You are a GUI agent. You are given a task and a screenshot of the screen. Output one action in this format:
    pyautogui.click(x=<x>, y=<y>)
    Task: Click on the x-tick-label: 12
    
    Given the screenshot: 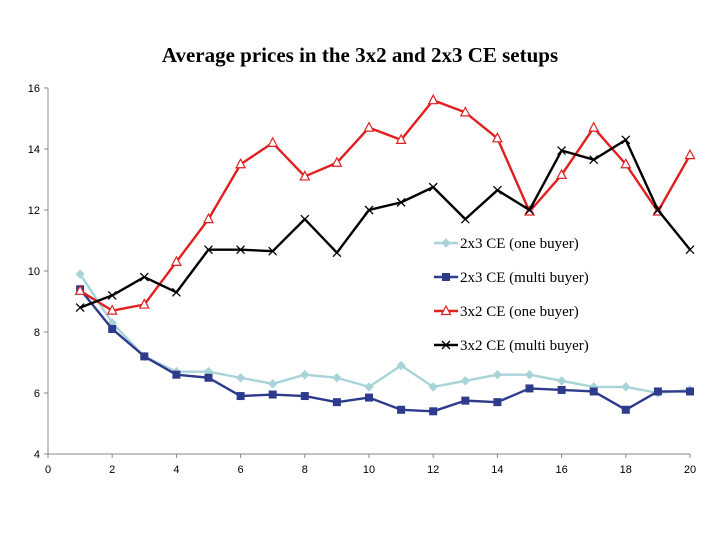 What is the action you would take?
    pyautogui.click(x=433, y=470)
    